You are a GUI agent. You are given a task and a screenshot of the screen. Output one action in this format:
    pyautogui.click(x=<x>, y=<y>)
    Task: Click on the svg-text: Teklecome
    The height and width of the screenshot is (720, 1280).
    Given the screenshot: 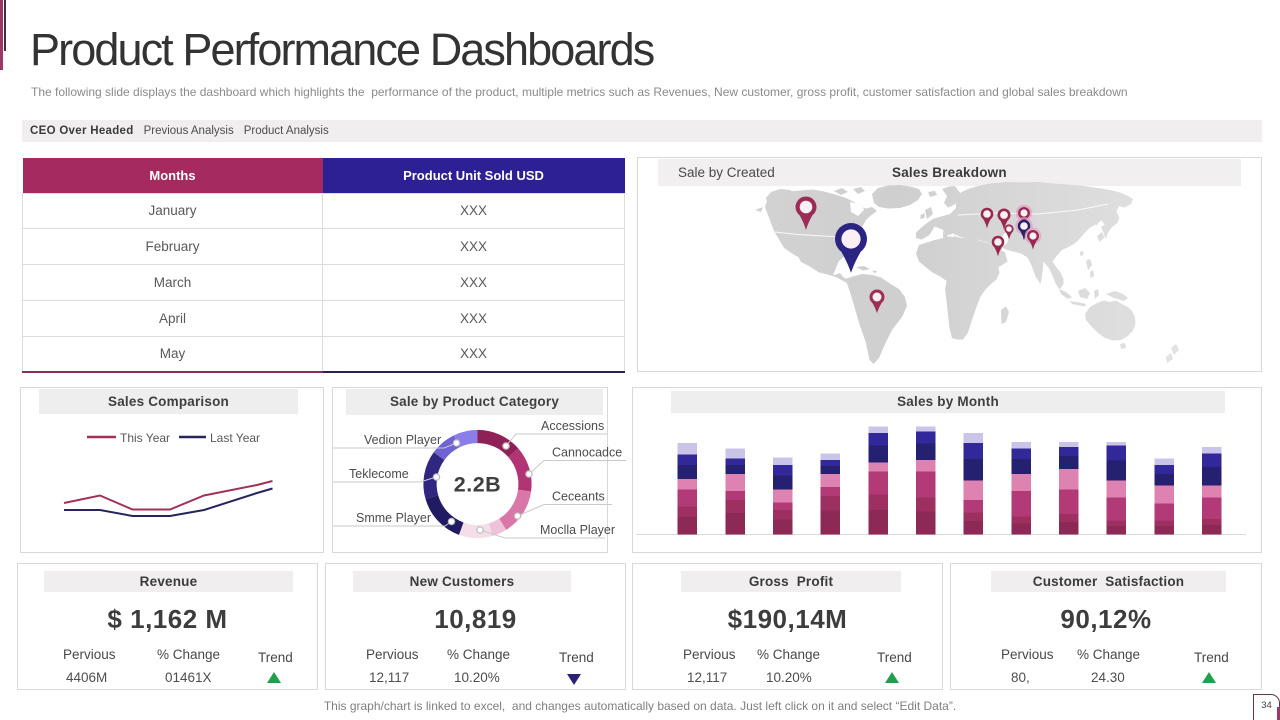 What is the action you would take?
    pyautogui.click(x=379, y=474)
    